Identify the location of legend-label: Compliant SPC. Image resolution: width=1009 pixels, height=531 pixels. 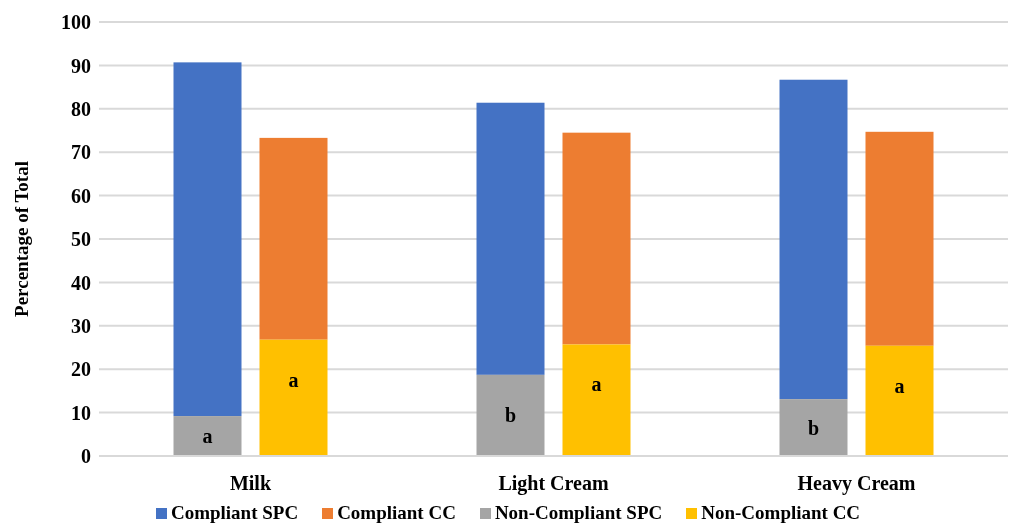
(234, 513).